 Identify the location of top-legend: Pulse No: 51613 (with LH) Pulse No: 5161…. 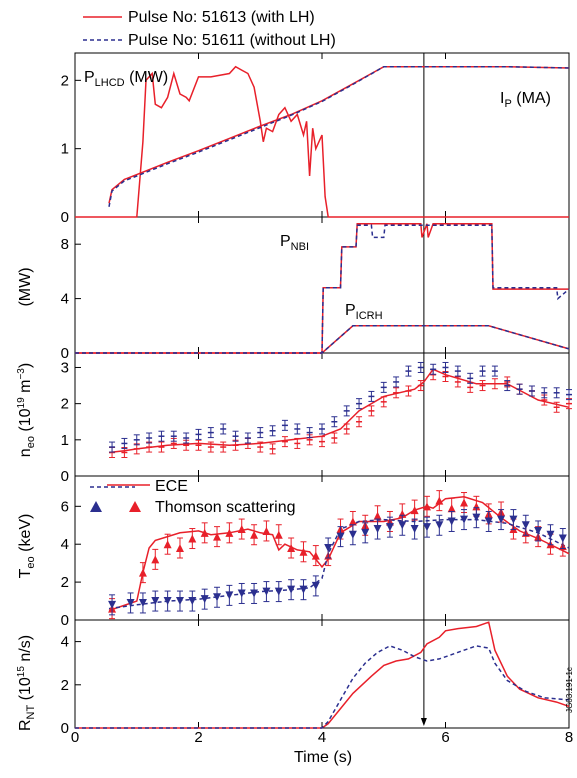
(209, 29).